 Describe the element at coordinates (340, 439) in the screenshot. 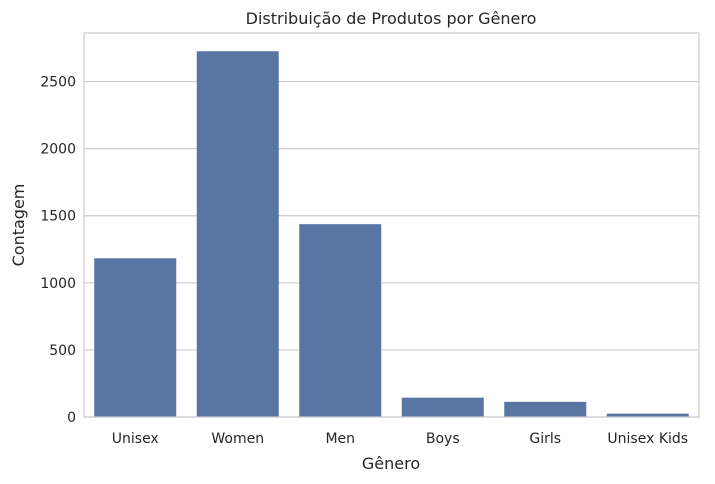

I see `x-tick-label: Men` at that location.